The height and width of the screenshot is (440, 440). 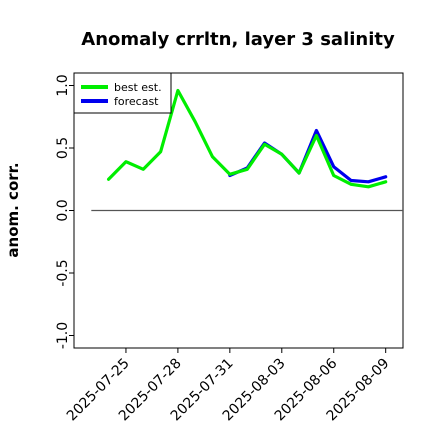 I want to click on y-tick-label: -1.0, so click(x=63, y=335).